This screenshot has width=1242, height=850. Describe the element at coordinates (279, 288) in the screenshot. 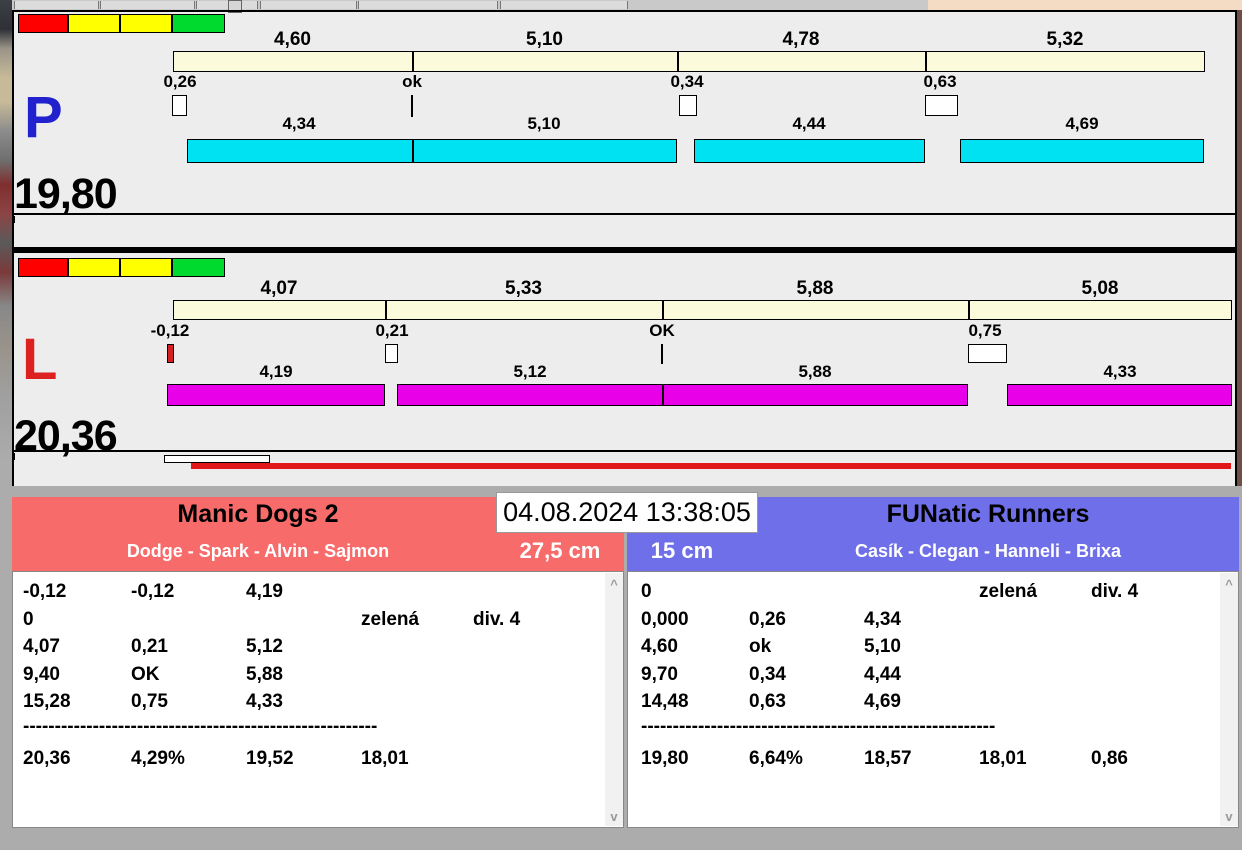

I see `lane-l-ref-label-1: 4,07` at that location.